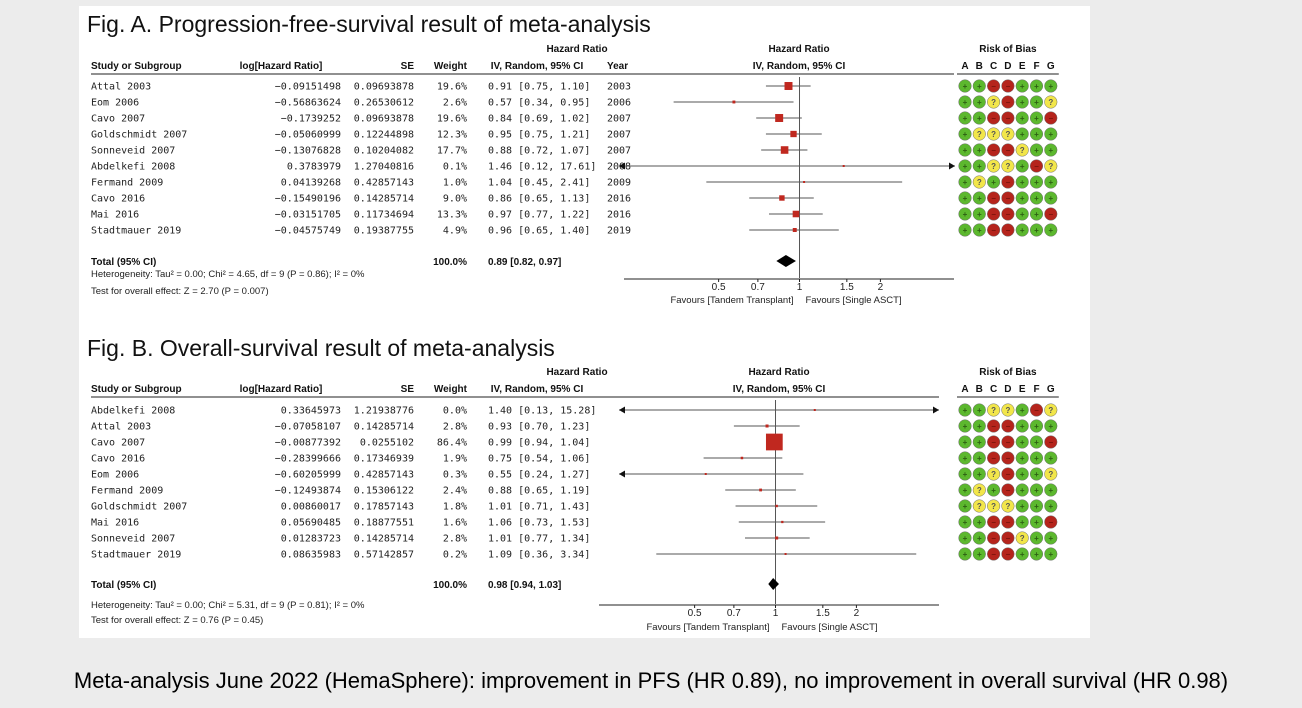 This screenshot has height=708, width=1302. Describe the element at coordinates (539, 523) in the screenshot. I see `study-ci: 1.06 [0.73, 1.53]` at that location.